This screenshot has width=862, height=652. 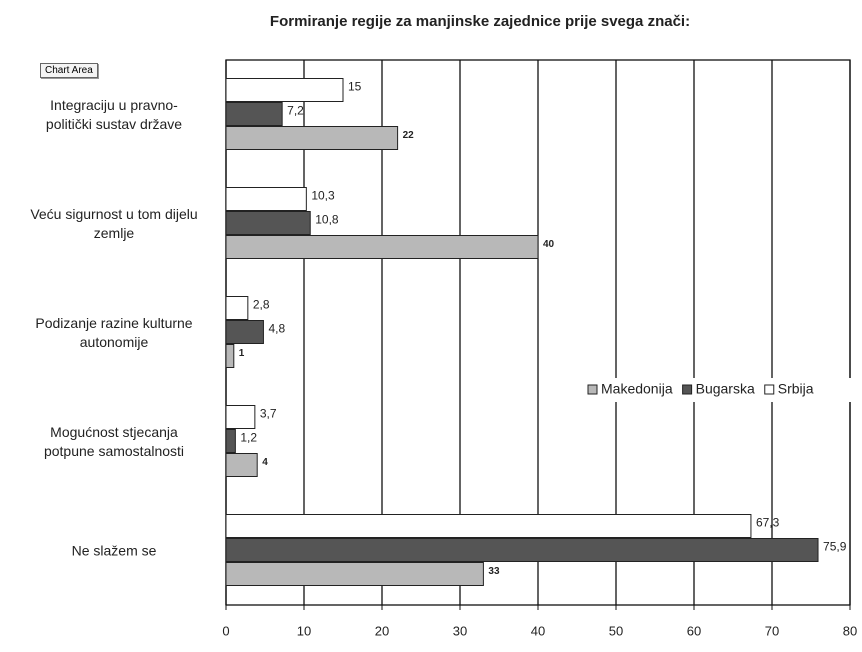 I want to click on y-tick-label: Veću sigurnost u tom dijelu zemlje, so click(x=114, y=223).